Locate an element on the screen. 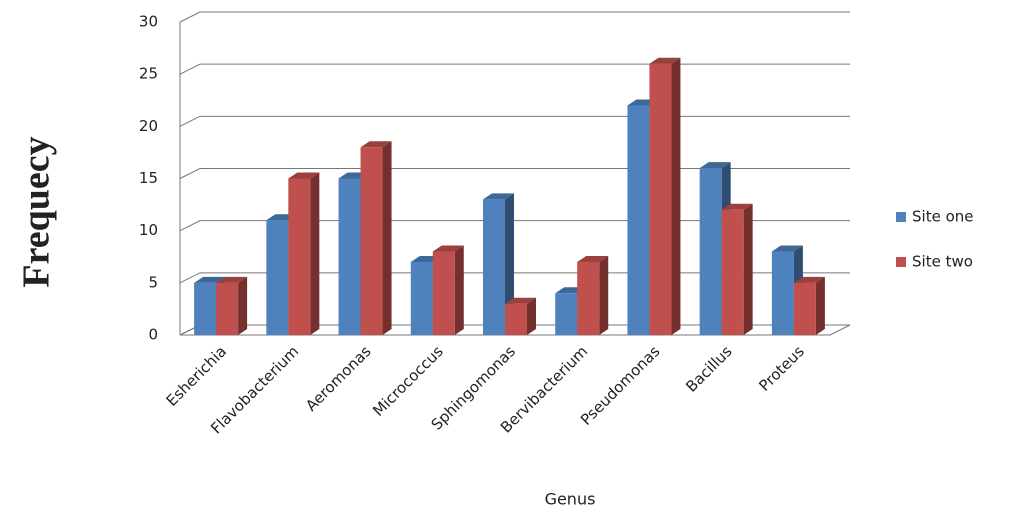 The width and height of the screenshot is (1018, 524). x-tick-label: Bacillus is located at coordinates (709, 369).